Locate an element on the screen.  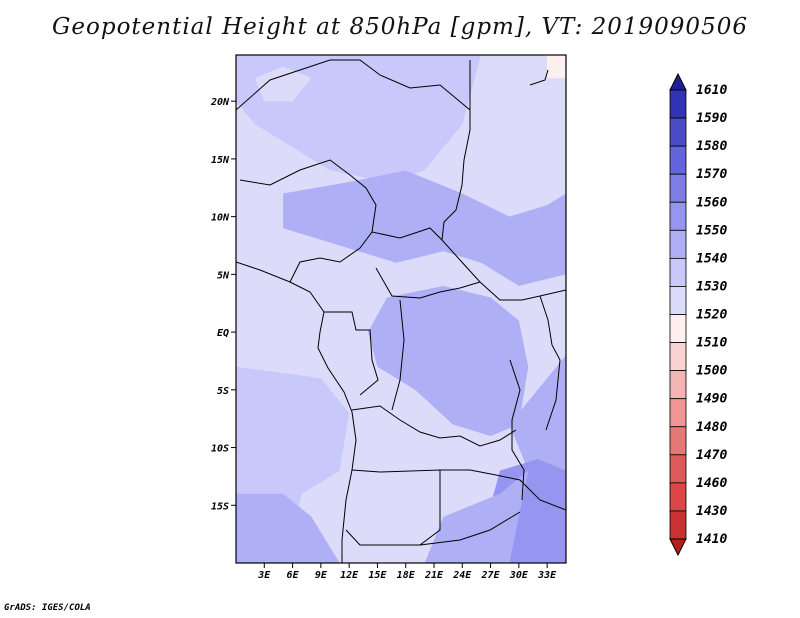
y-tick-label: 5N is located at coordinates (223, 275).